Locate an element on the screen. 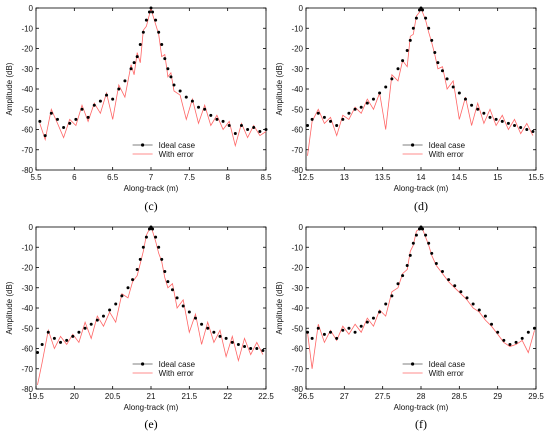 The image size is (550, 433). x-tick-label: 20.5 is located at coordinates (113, 396).